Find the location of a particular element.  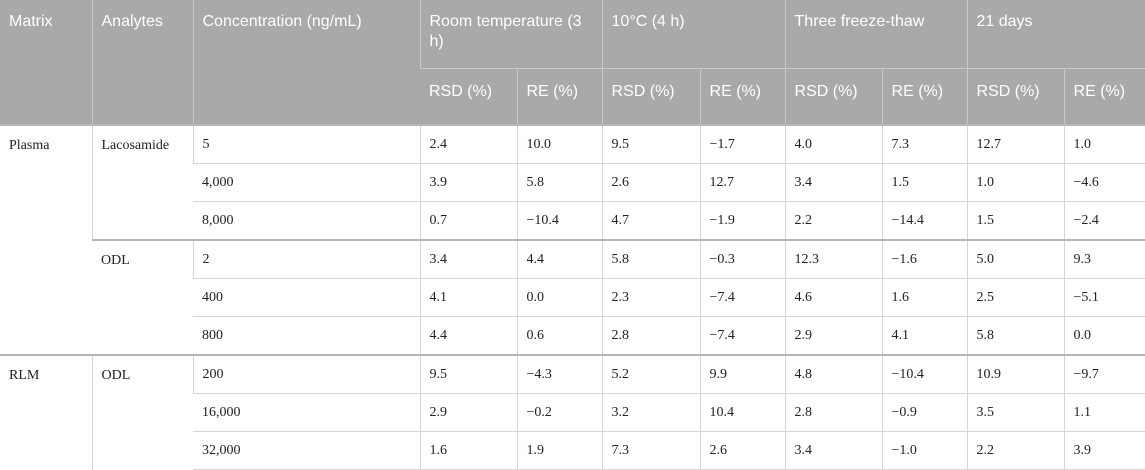

value-cell: 4.6 is located at coordinates (833, 297).